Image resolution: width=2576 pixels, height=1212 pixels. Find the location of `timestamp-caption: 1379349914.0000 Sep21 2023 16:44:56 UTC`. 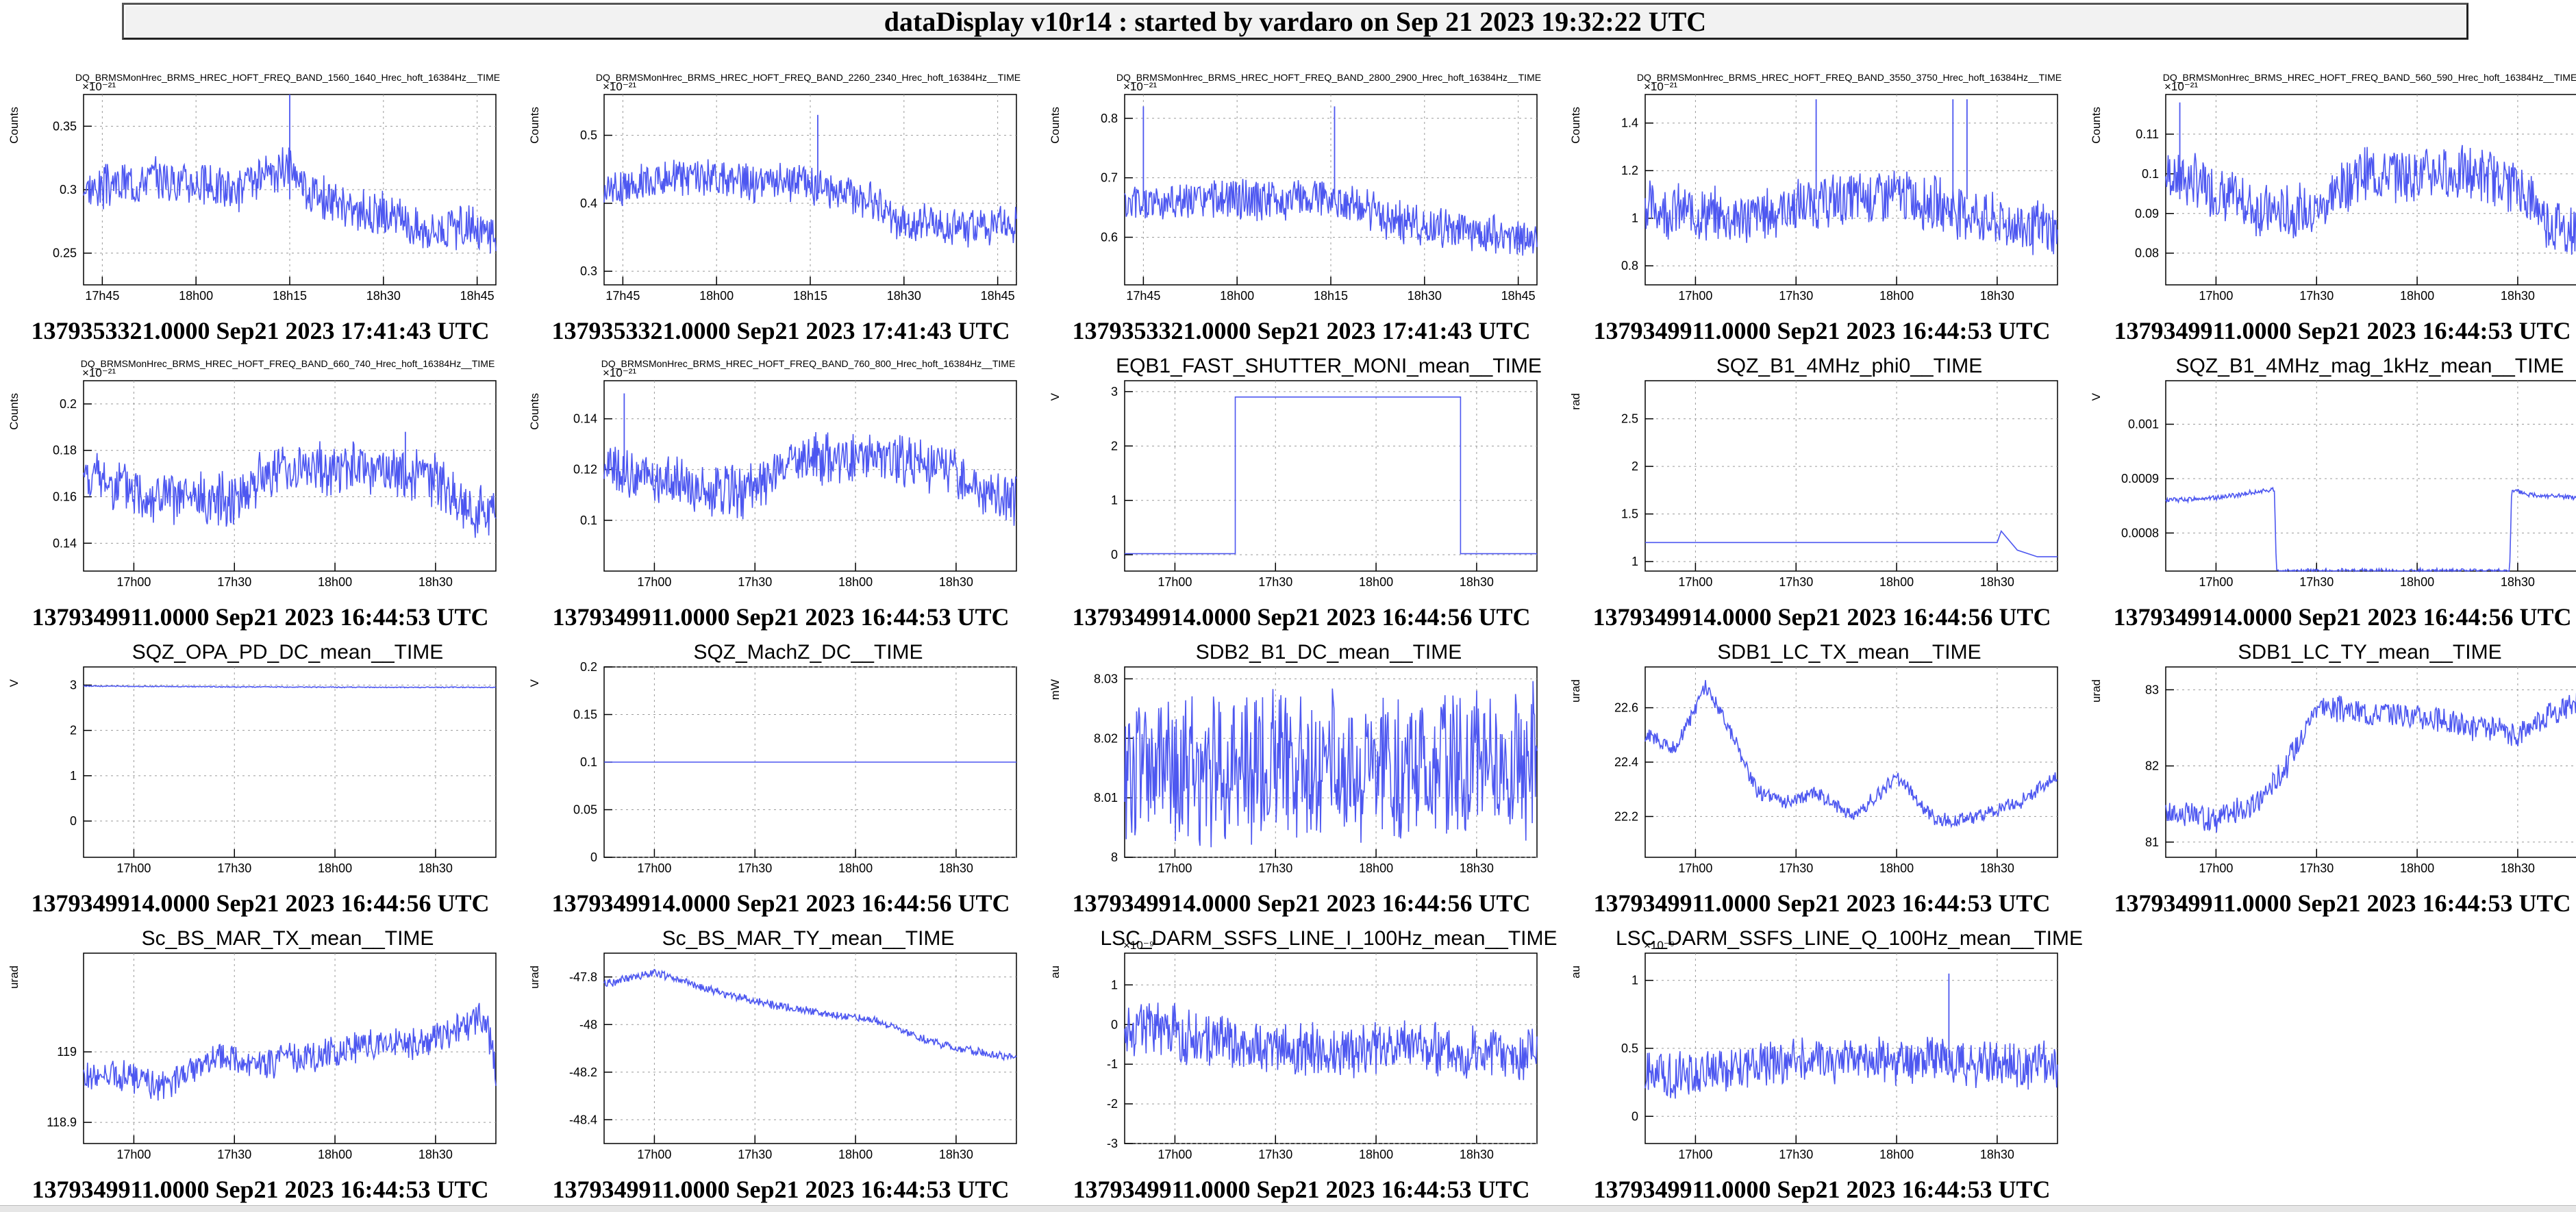

timestamp-caption: 1379349914.0000 Sep21 2023 16:44:56 UTC is located at coordinates (1301, 617).